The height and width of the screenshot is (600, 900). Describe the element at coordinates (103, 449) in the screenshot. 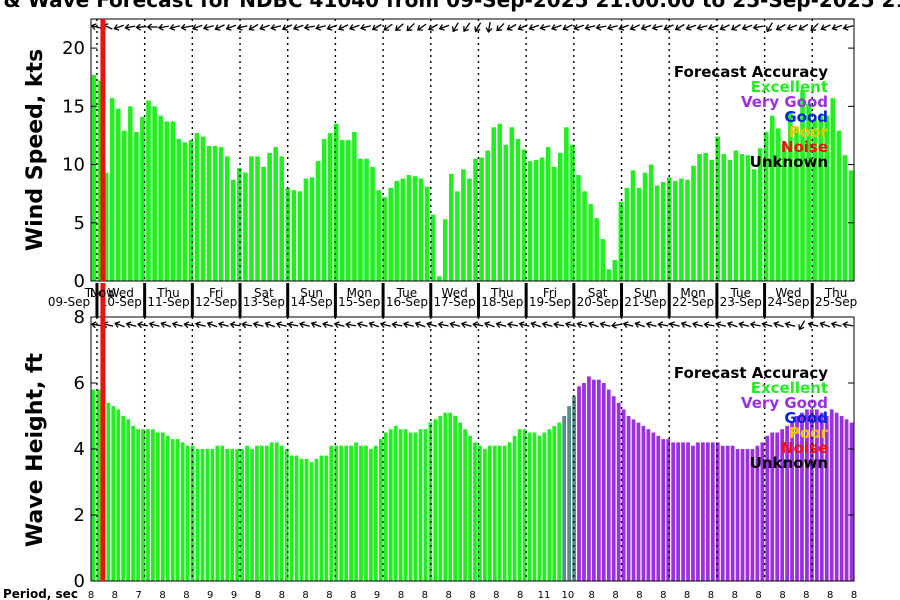

I see `now-marker-wave` at that location.